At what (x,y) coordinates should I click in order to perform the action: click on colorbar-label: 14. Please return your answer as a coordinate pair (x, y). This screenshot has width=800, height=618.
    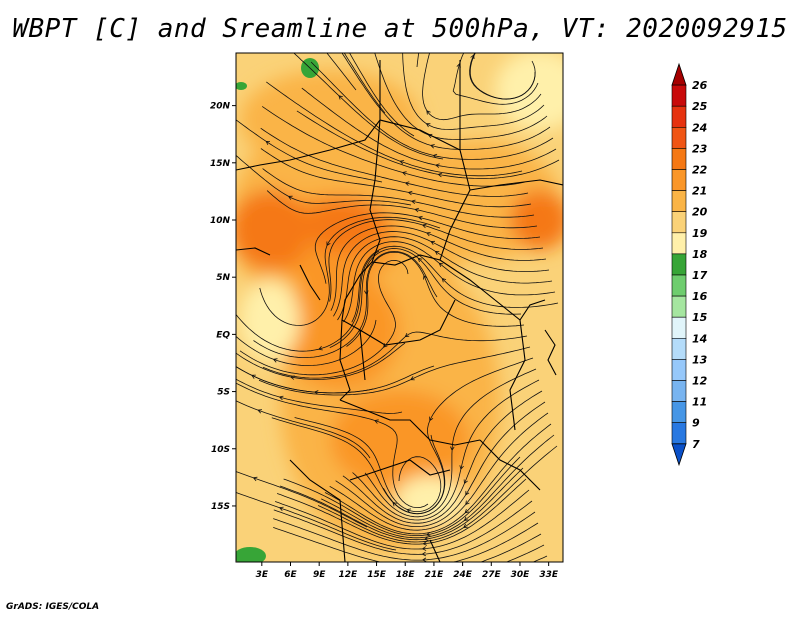
    Looking at the image, I should click on (699, 338).